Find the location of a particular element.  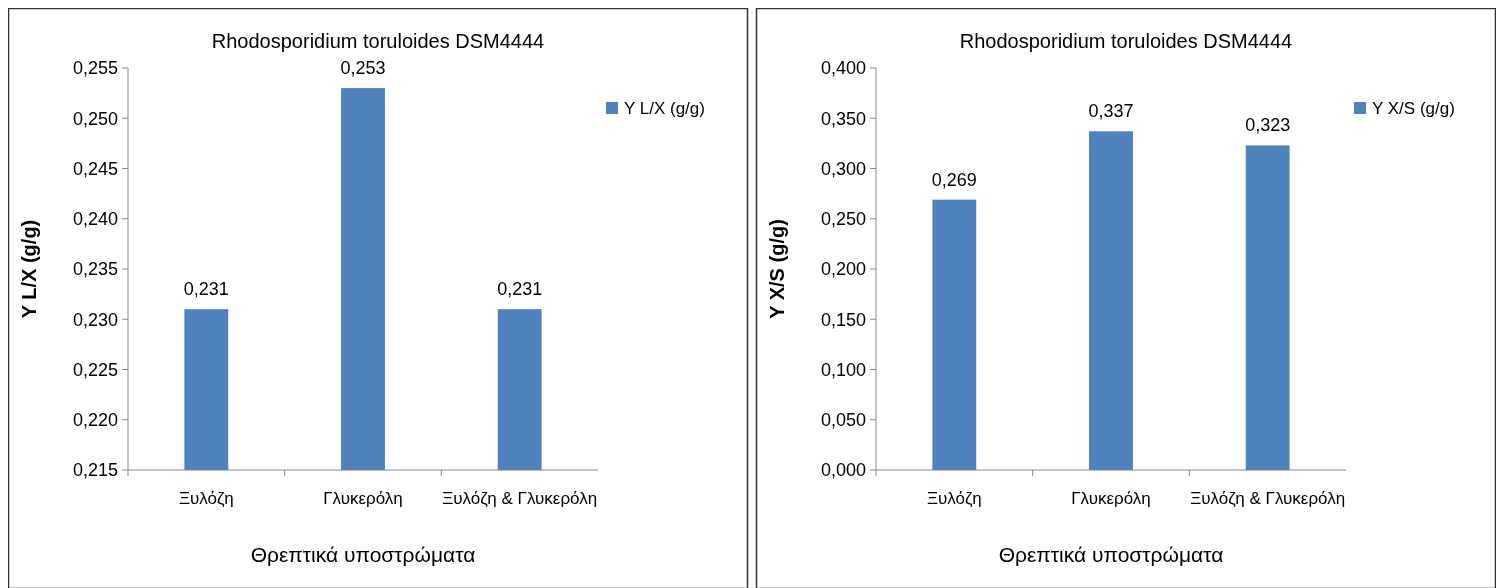

data-label: 0,323 is located at coordinates (1268, 125).